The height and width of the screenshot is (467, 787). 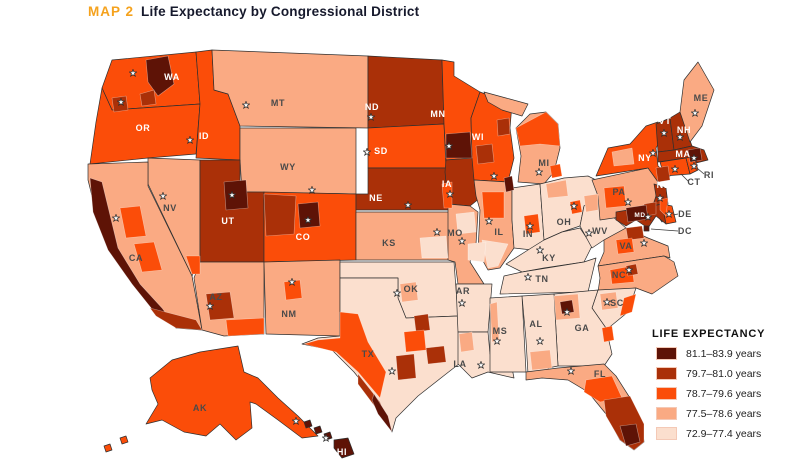 What do you see at coordinates (303, 237) in the screenshot?
I see `state-label-CO: CO` at bounding box center [303, 237].